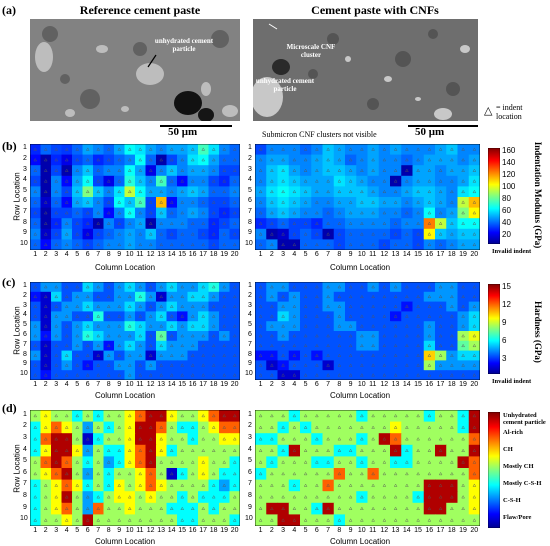 The height and width of the screenshot is (546, 550). Describe the element at coordinates (108, 530) in the screenshot. I see `x-tick-label: 8` at that location.